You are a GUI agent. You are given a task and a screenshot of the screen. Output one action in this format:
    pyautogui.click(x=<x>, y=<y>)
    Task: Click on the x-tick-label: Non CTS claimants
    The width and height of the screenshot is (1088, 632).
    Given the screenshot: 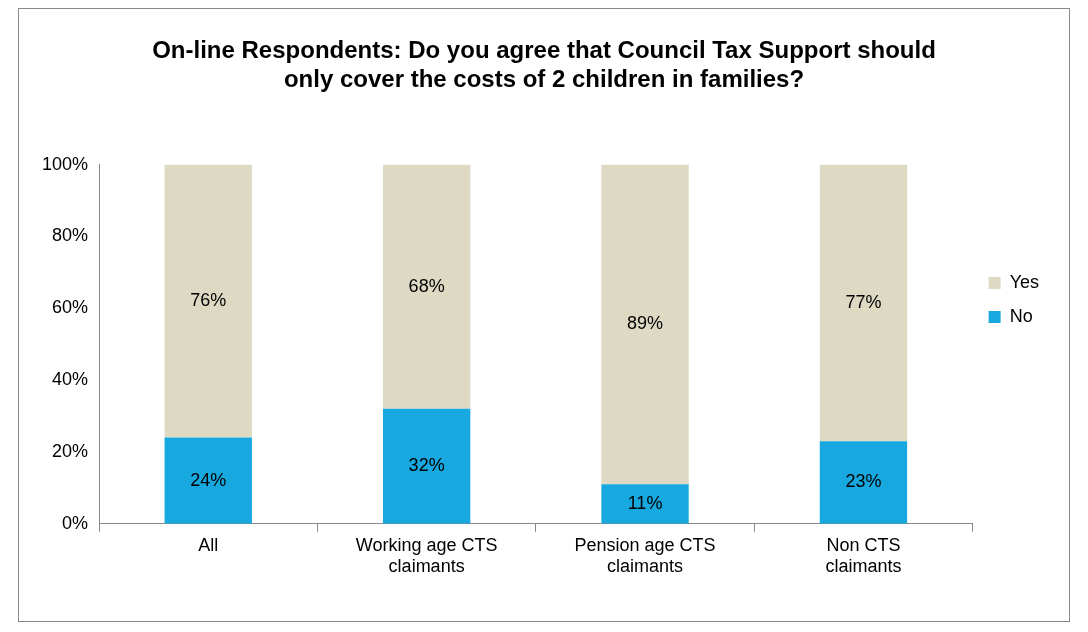 What is the action you would take?
    pyautogui.click(x=863, y=555)
    